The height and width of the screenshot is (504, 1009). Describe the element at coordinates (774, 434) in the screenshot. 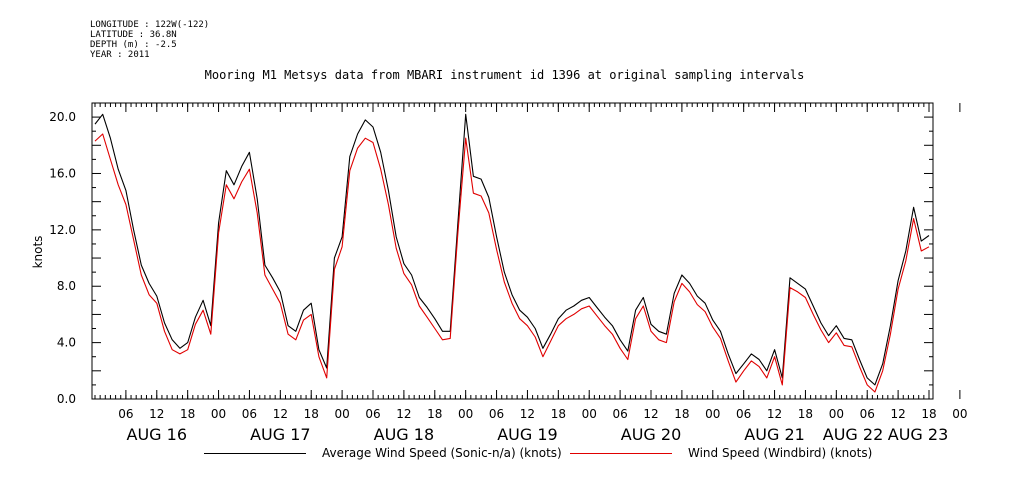

I see `x-day-label: AUG 21` at that location.